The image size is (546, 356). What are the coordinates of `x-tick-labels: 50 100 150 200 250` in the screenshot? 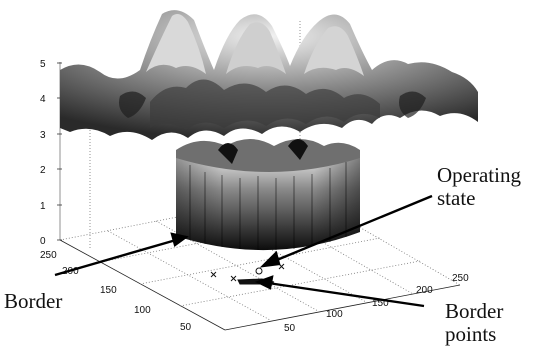 It's located at (376, 303).